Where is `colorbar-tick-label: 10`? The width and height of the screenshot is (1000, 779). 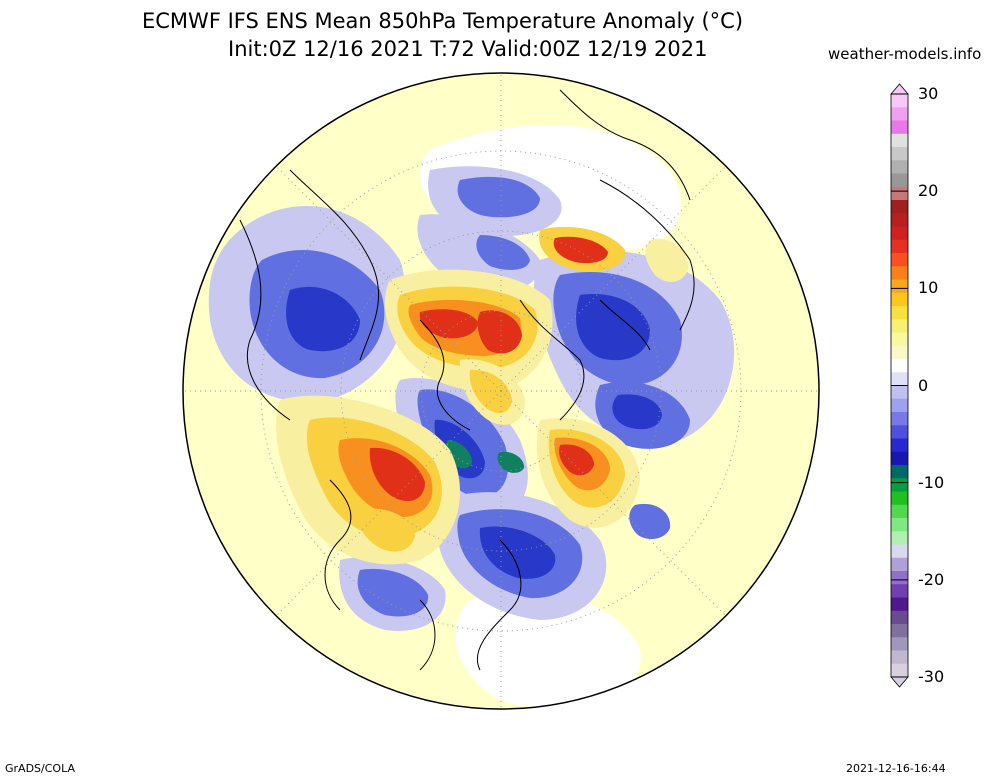 colorbar-tick-label: 10 is located at coordinates (928, 288).